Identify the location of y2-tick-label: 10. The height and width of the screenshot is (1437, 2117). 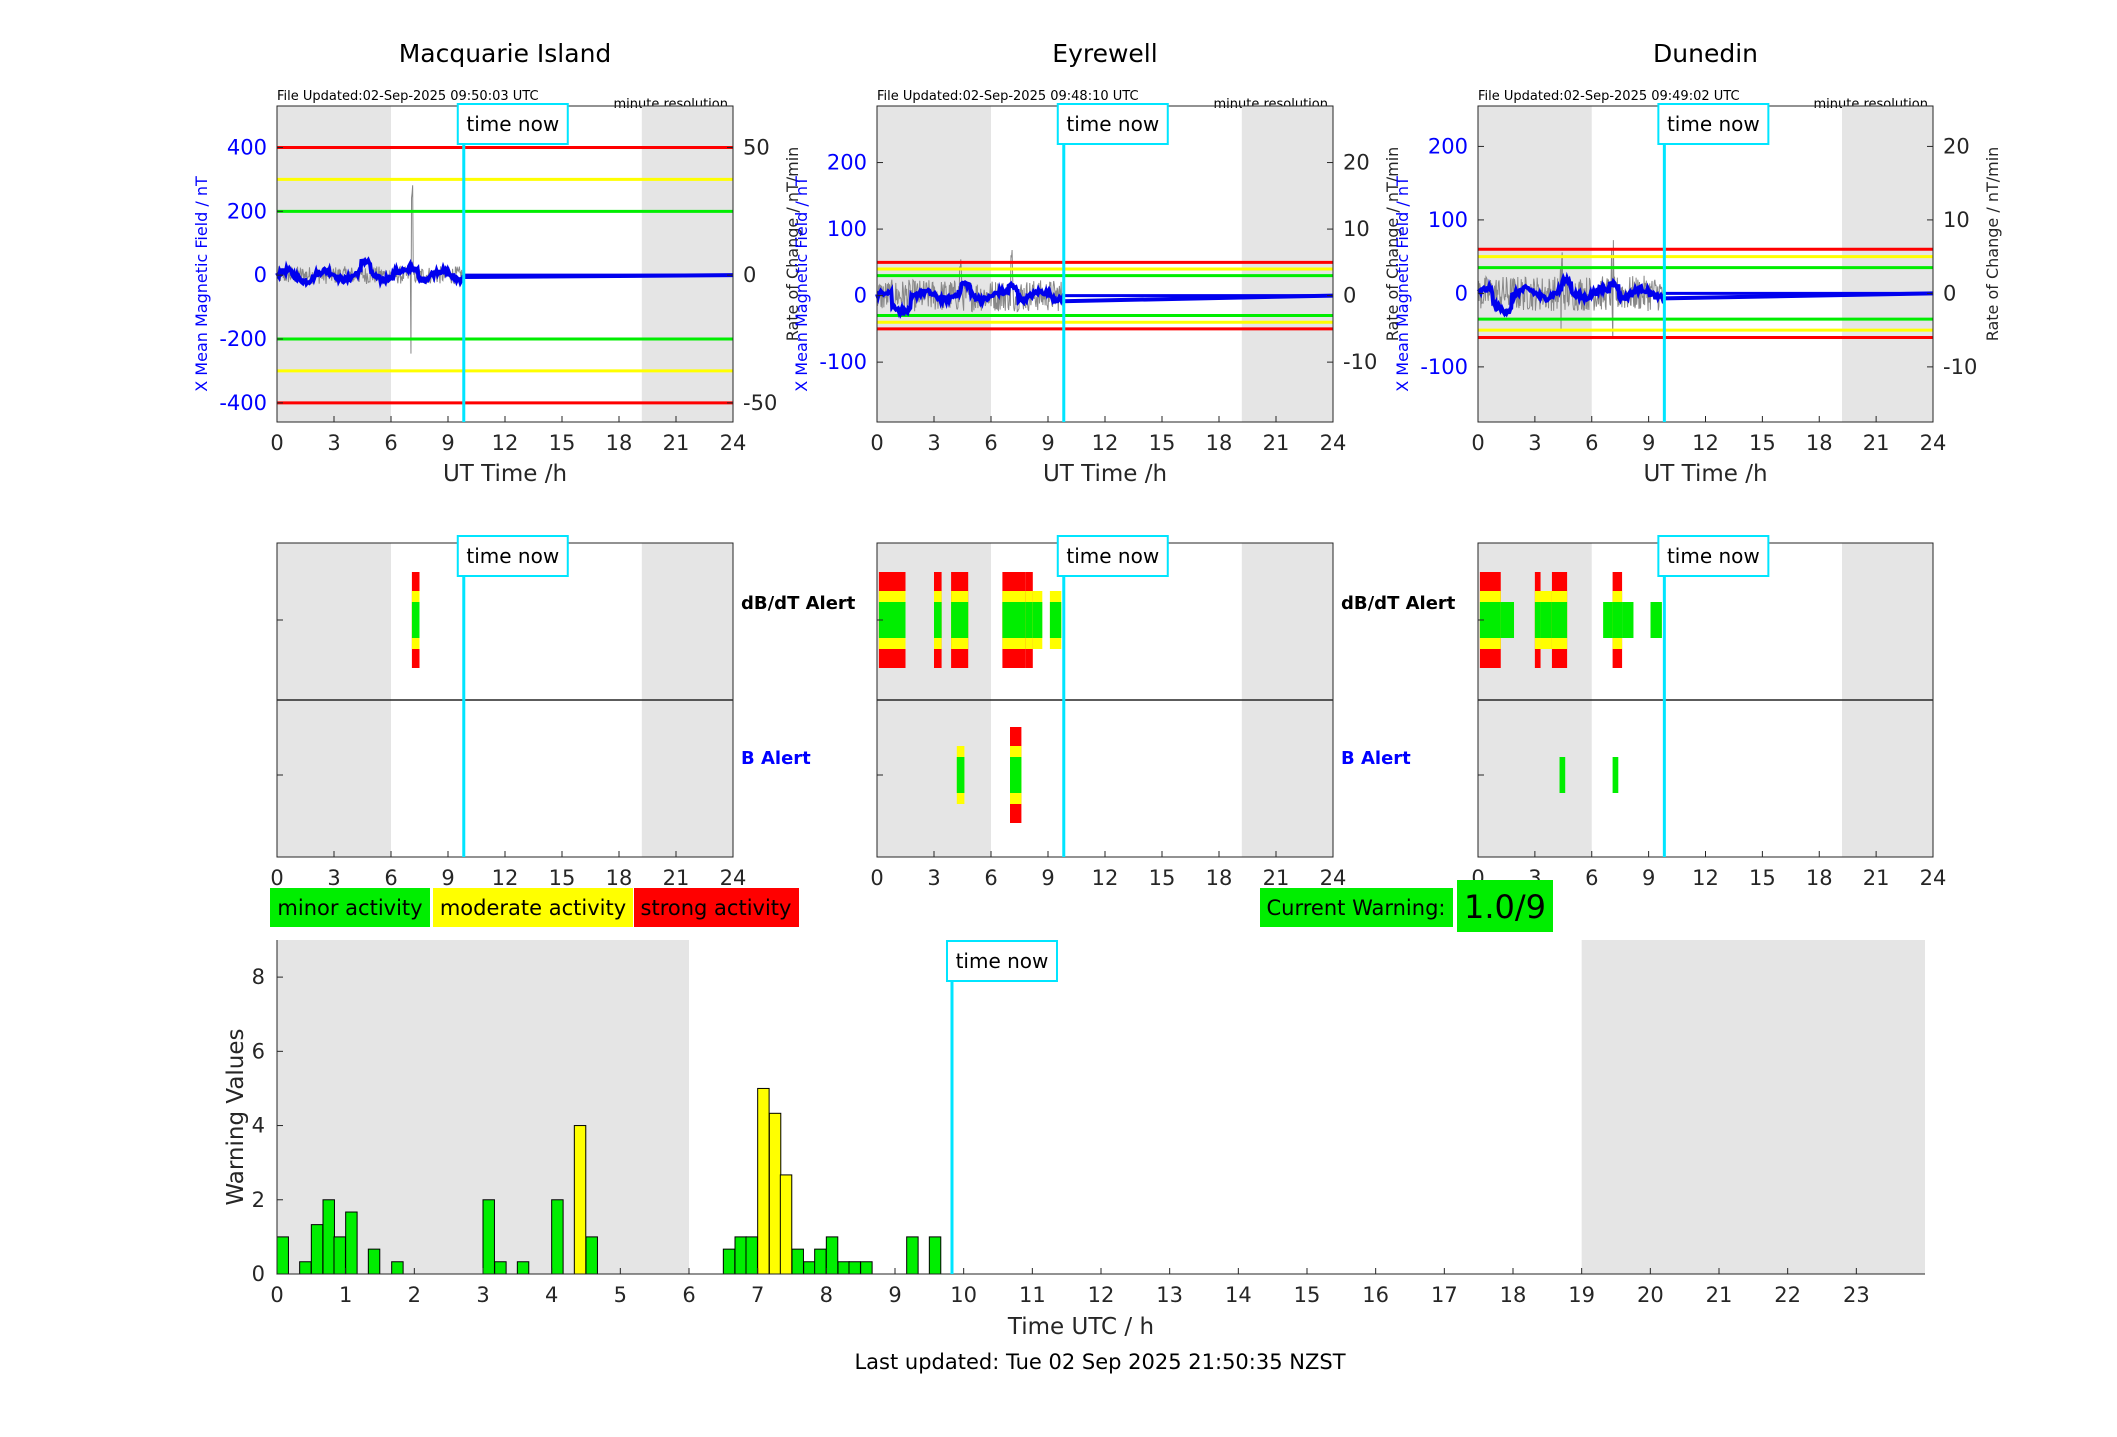
(1356, 229).